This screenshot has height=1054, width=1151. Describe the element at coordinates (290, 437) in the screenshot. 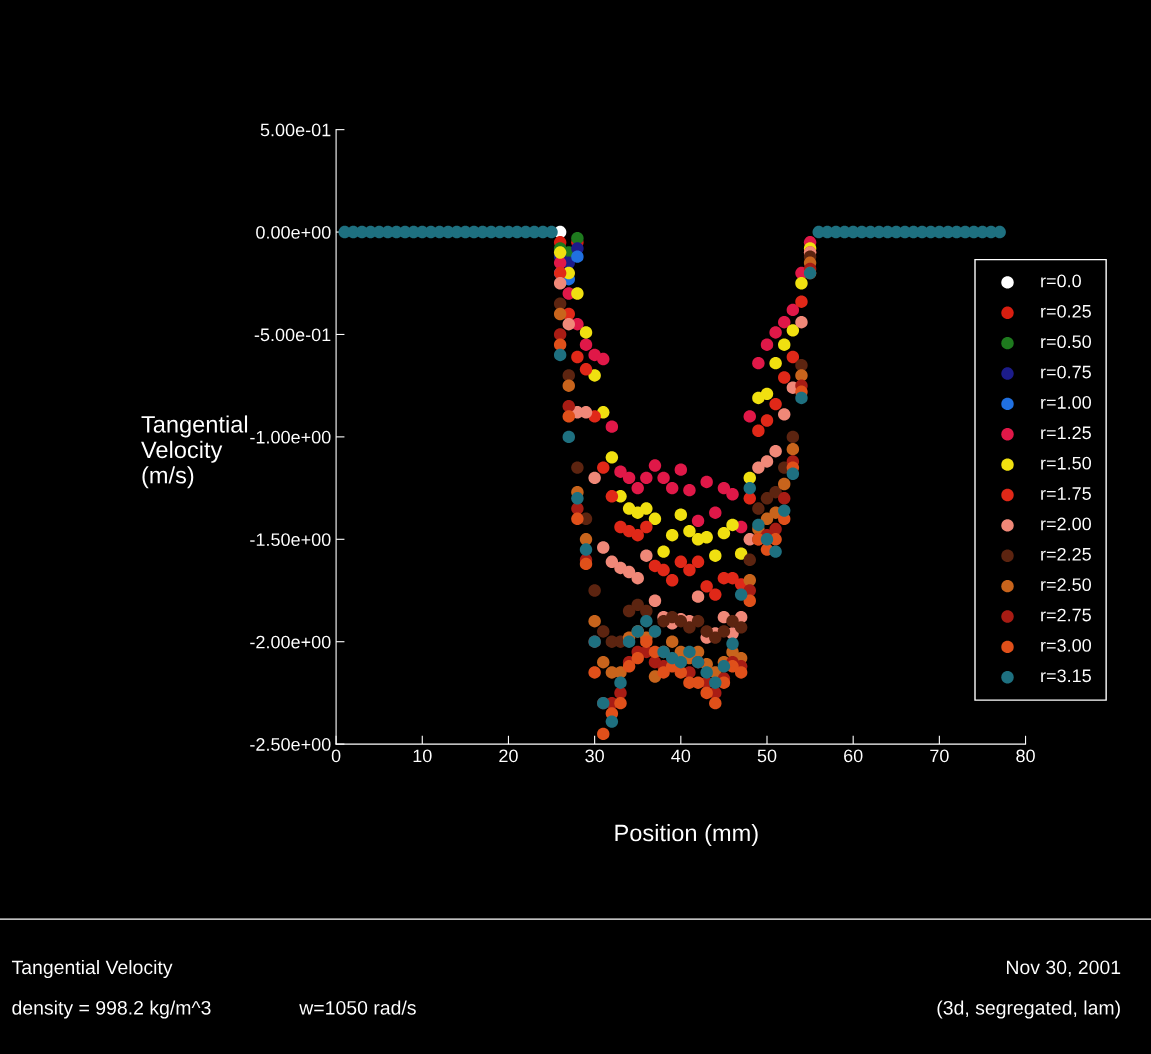

I see `y-tick-label: -1.00e+00` at that location.